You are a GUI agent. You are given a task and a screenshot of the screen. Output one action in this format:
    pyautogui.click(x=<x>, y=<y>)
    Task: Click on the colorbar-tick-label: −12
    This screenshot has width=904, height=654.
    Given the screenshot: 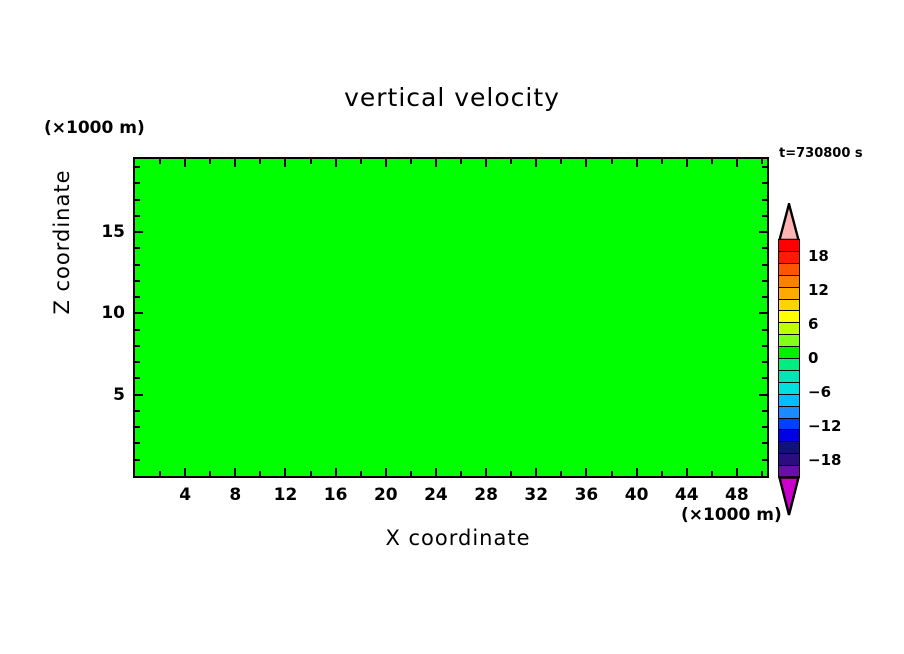 What is the action you would take?
    pyautogui.click(x=825, y=426)
    